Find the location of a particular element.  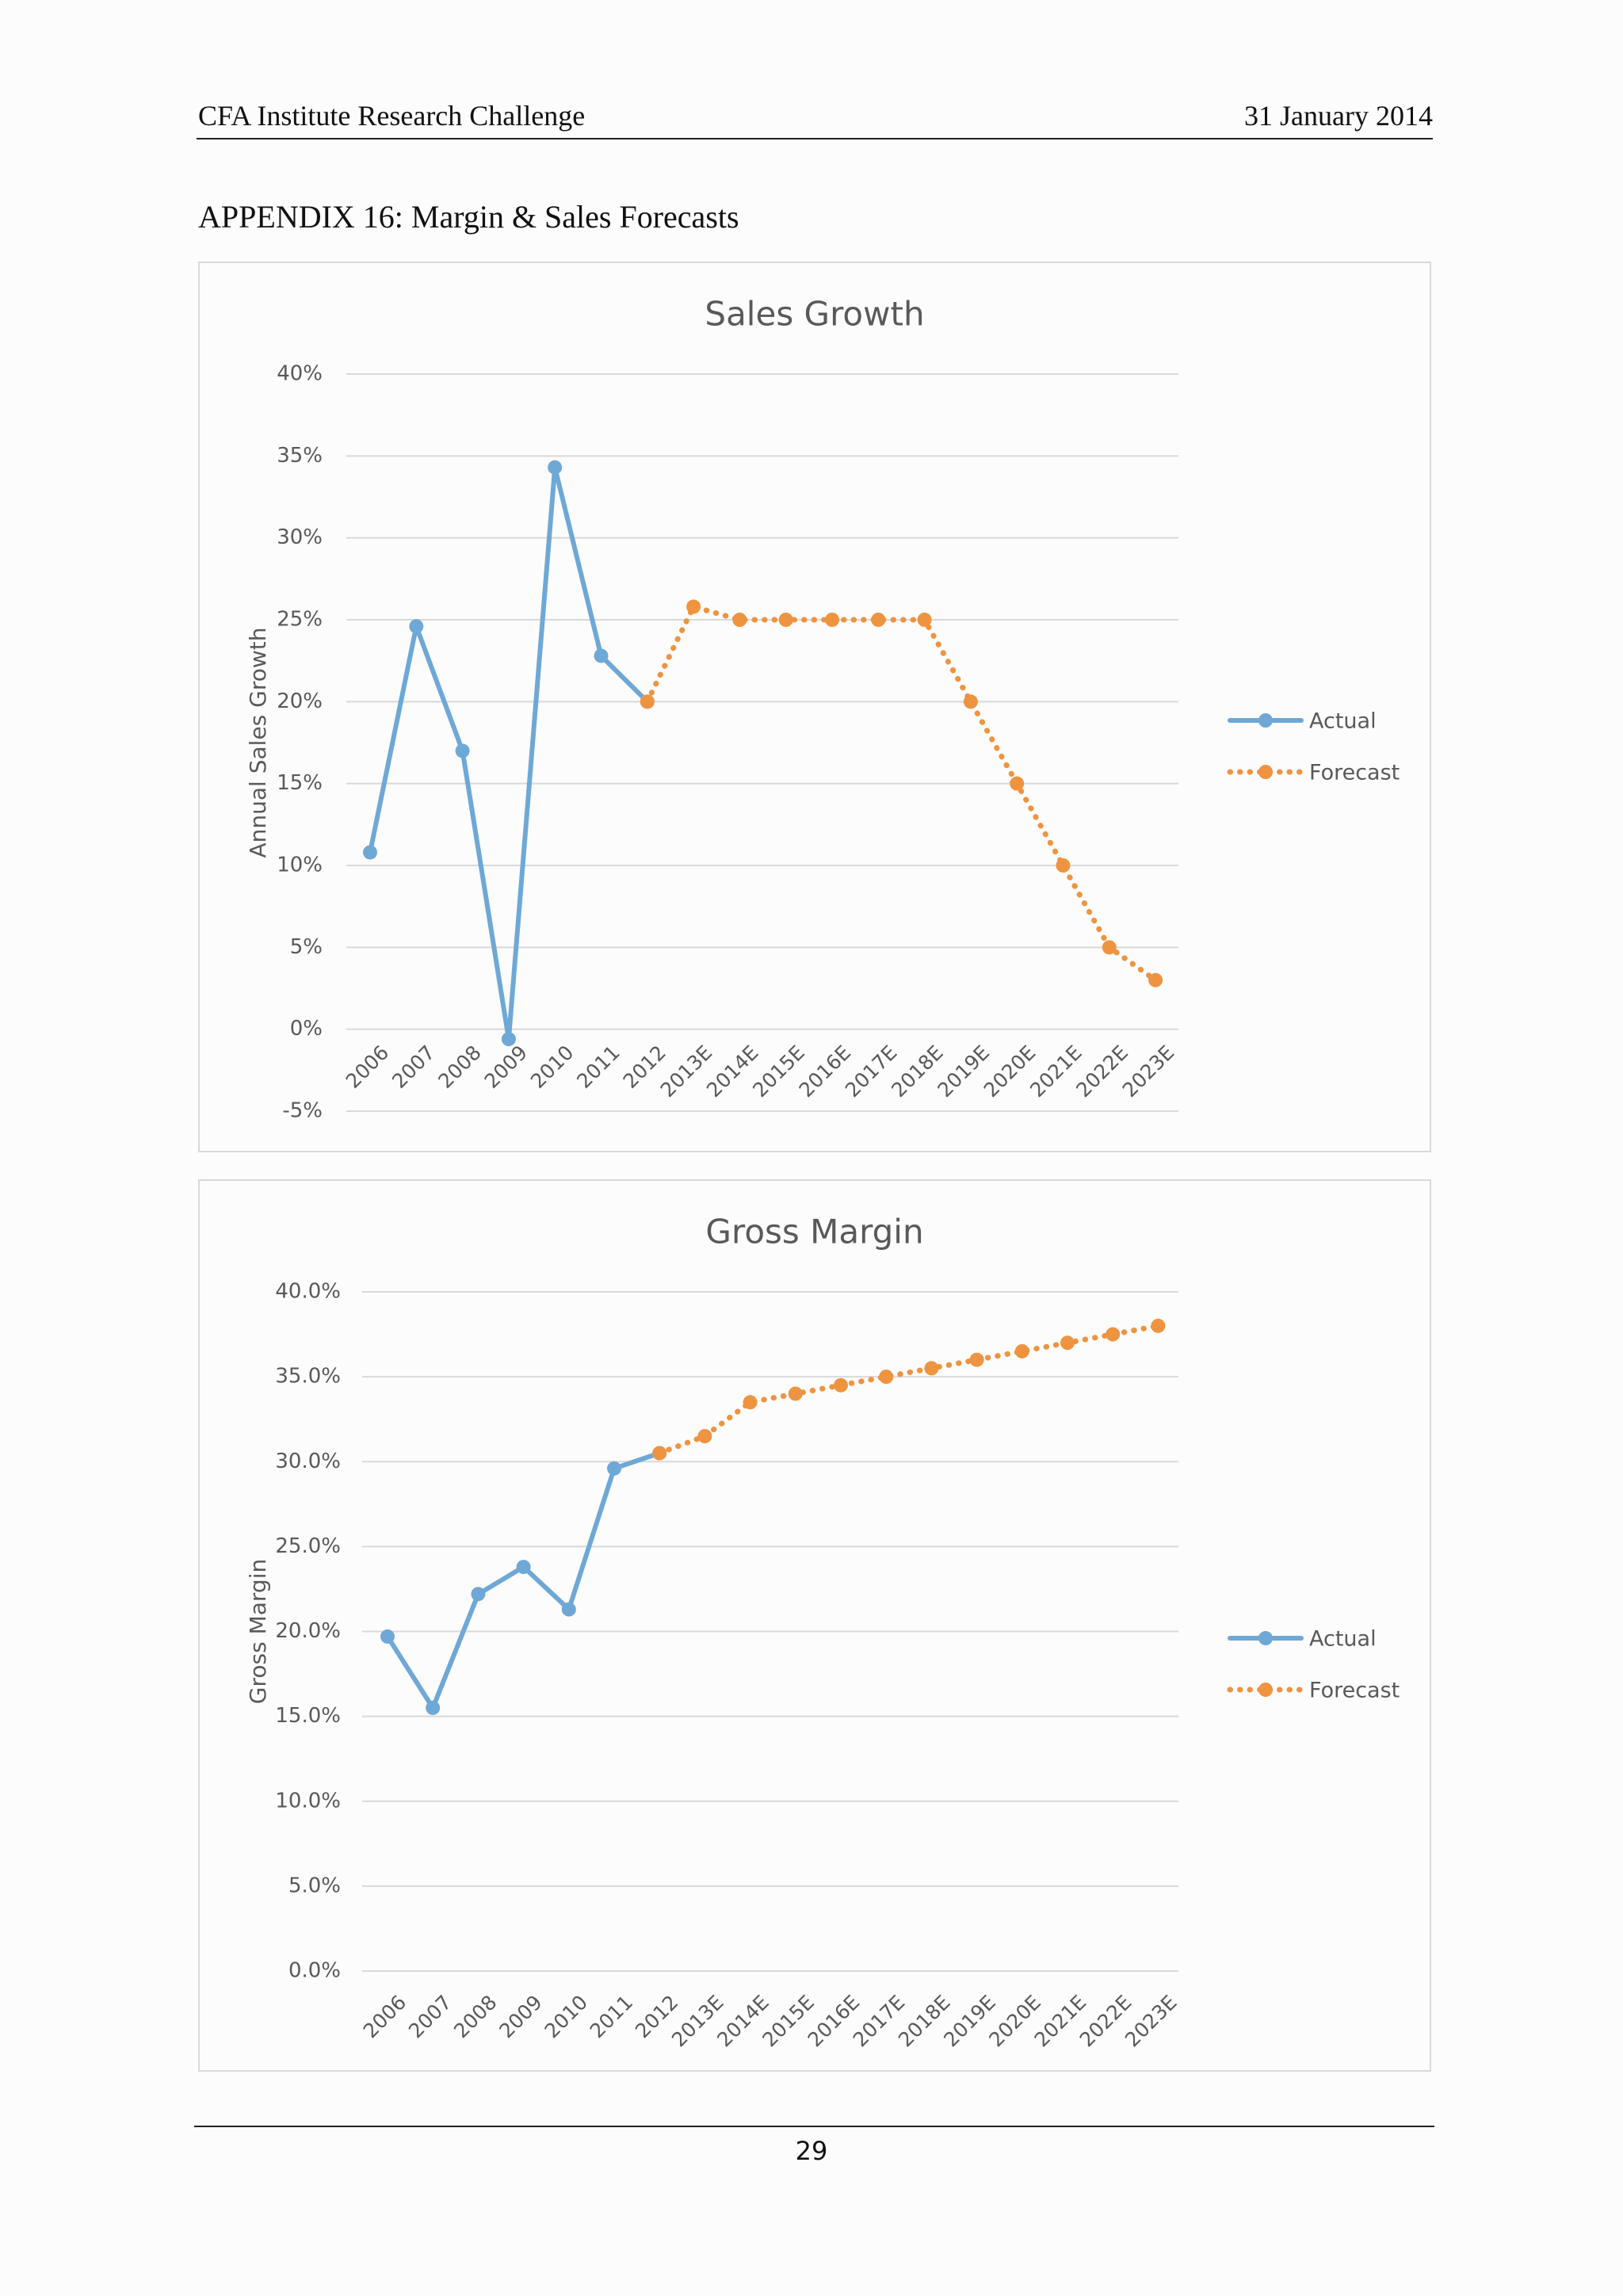

y-tick-label: 25.0% is located at coordinates (308, 1546).